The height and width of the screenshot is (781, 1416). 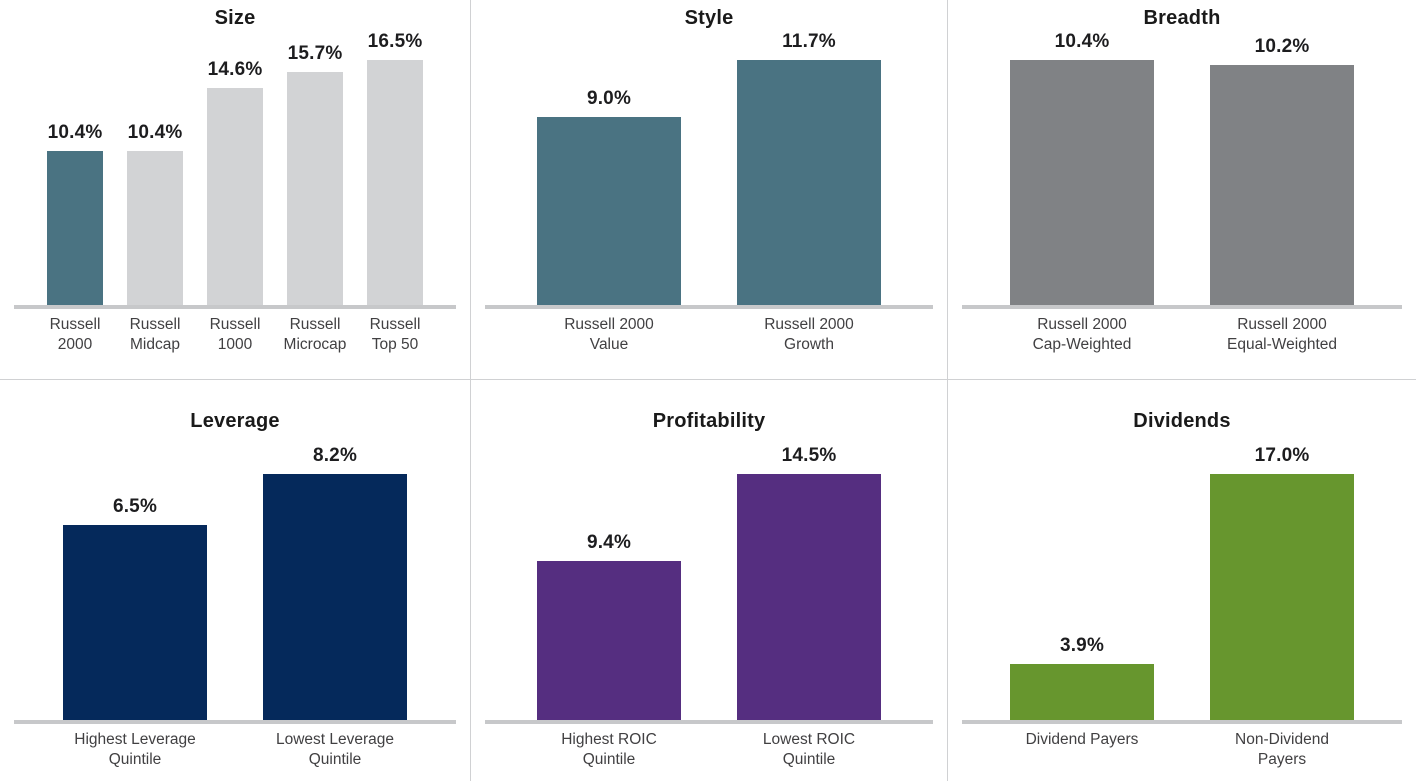 I want to click on plot-area: 10.4% 10.4% 14.6% 15.7% 16.5%, so click(x=235, y=168).